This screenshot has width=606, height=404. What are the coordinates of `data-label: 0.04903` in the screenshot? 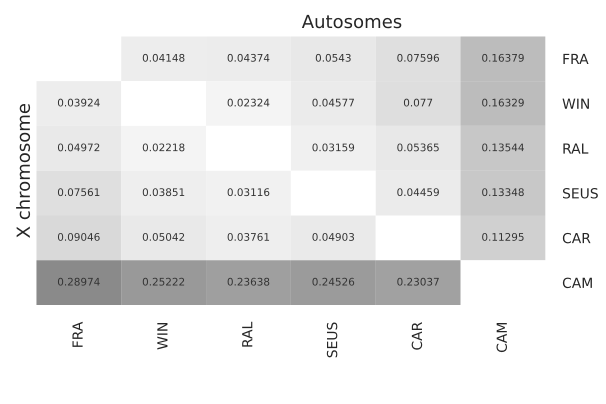 It's located at (333, 237).